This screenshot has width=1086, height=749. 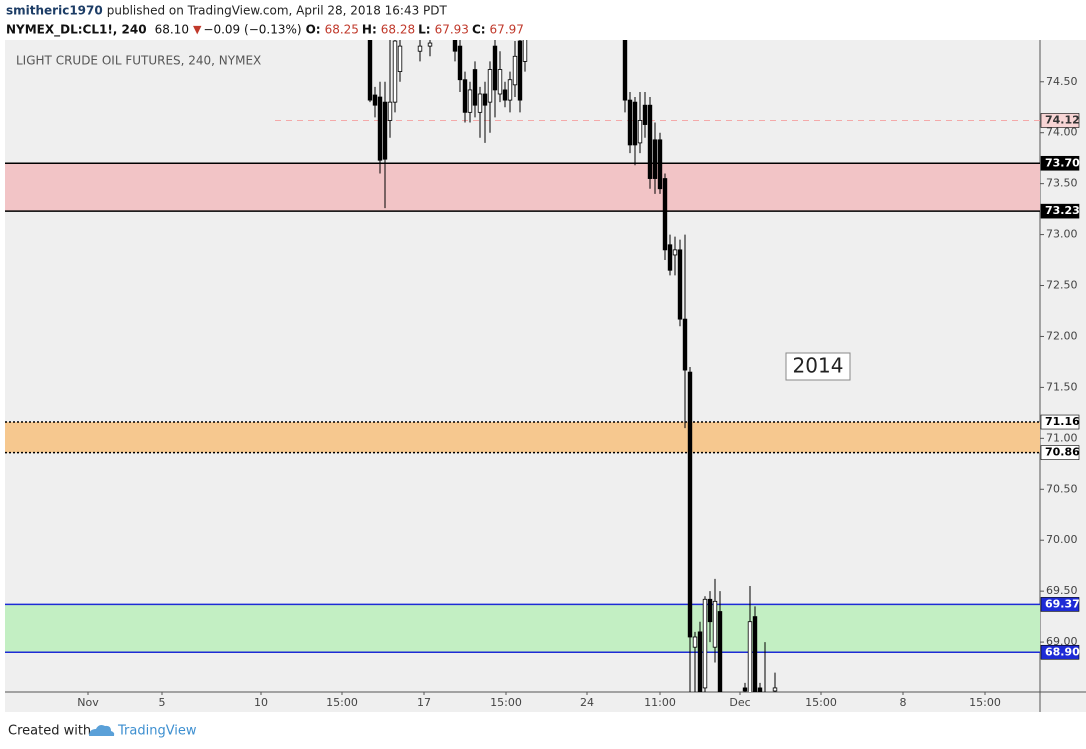 I want to click on x-tick-label: 17, so click(x=424, y=702).